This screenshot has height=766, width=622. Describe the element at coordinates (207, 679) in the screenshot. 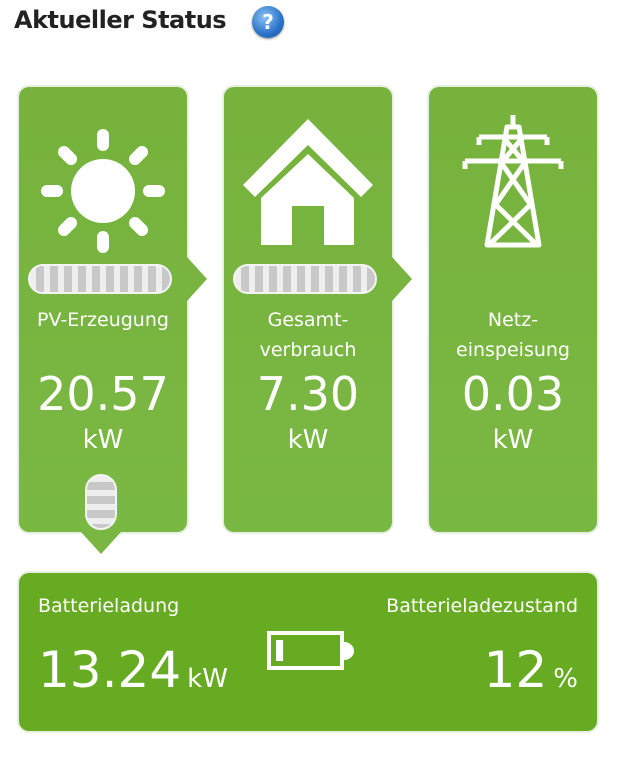

I see `charge-unit: kW` at that location.